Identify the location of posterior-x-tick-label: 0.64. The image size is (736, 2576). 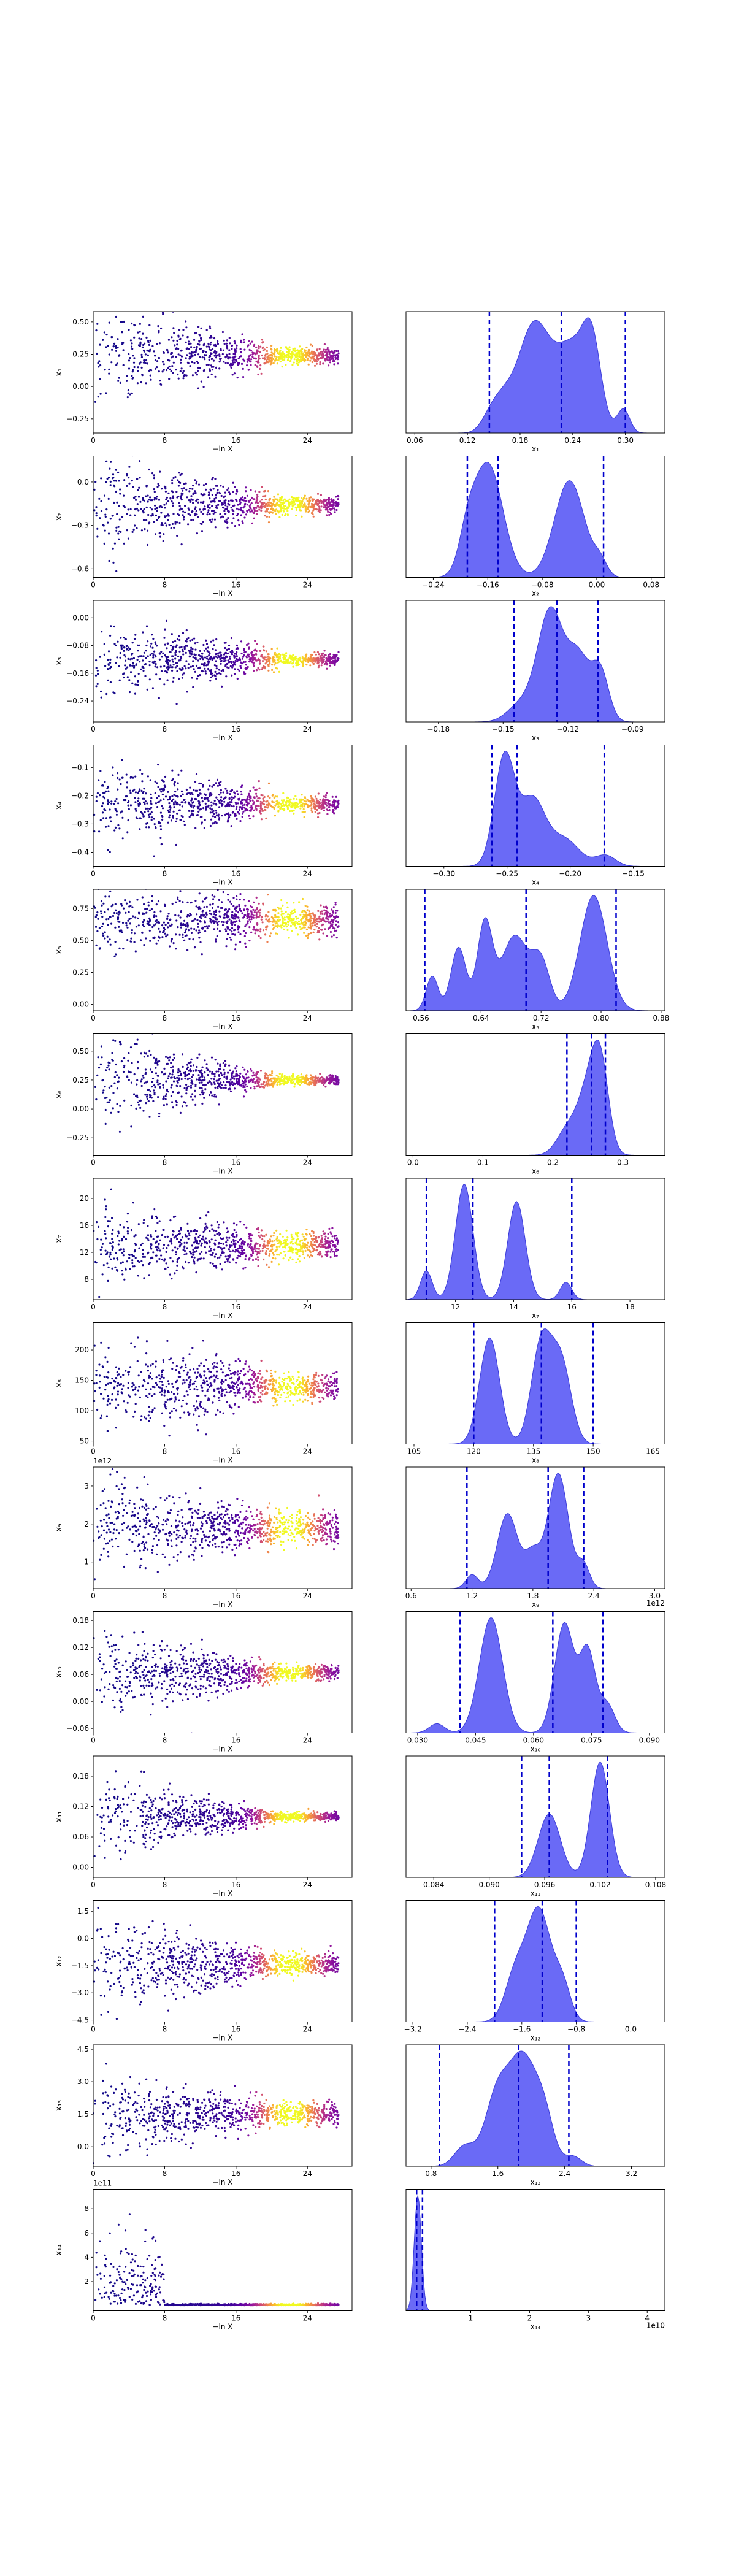
(481, 1018).